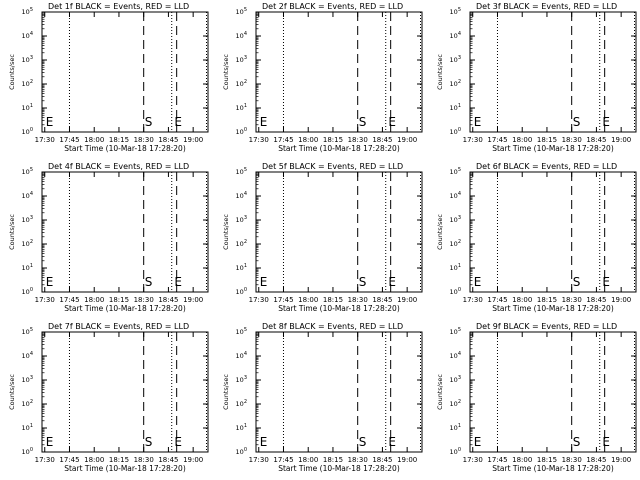  I want to click on chart-title: Det 2f BLACK = Events, RED = LLD, so click(332, 6).